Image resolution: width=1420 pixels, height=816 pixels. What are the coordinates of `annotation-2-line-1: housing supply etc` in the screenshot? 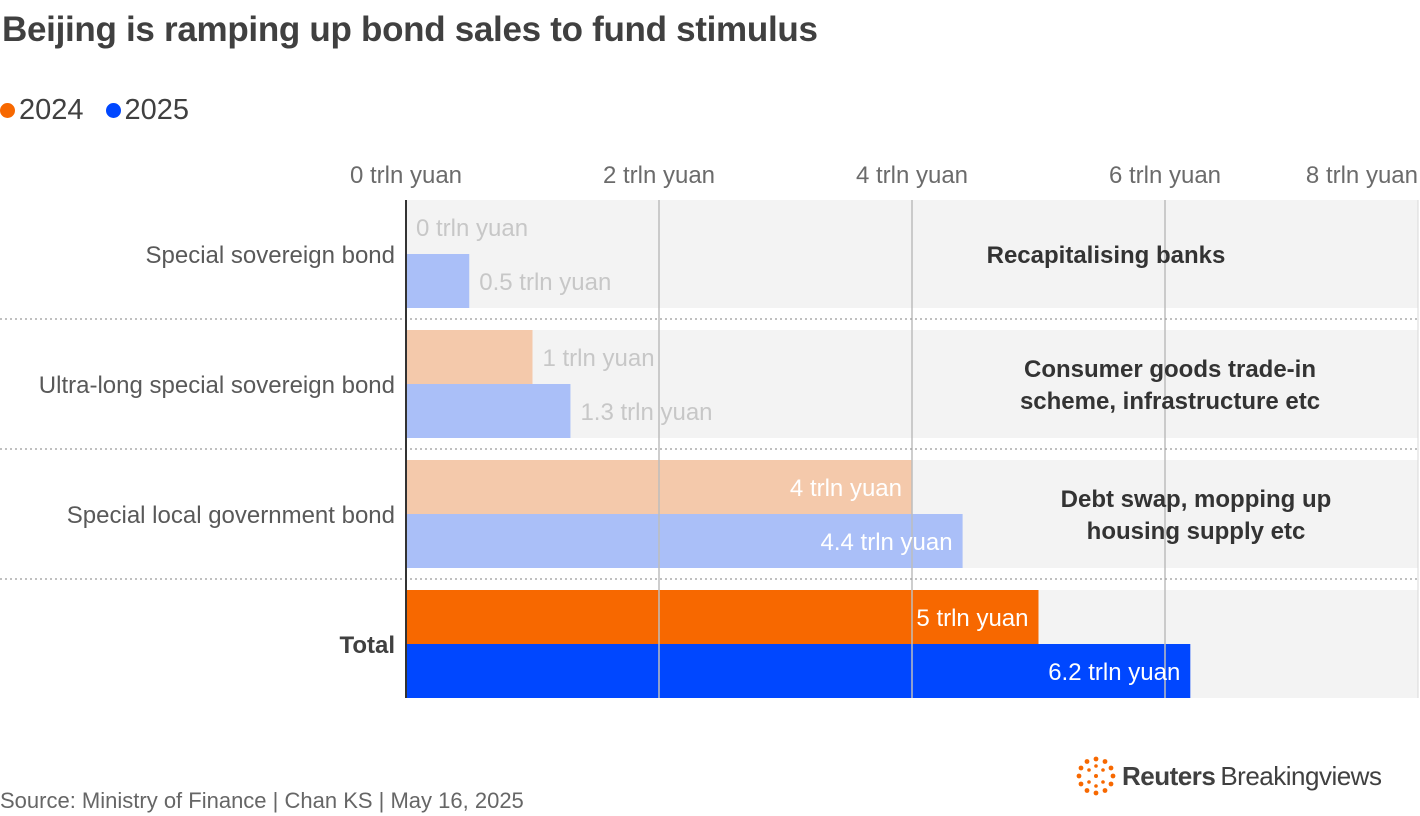 It's located at (1196, 531).